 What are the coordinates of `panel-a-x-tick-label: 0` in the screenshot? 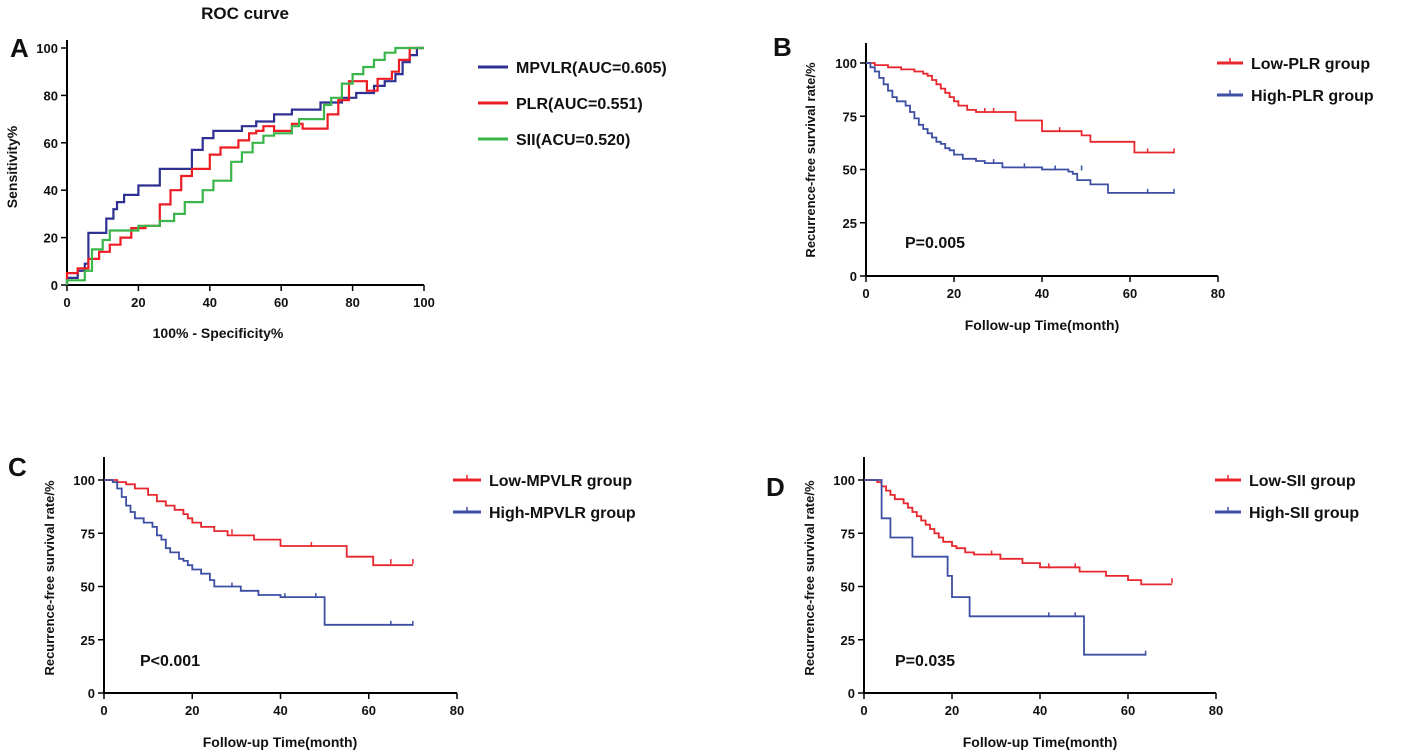 It's located at (66, 302).